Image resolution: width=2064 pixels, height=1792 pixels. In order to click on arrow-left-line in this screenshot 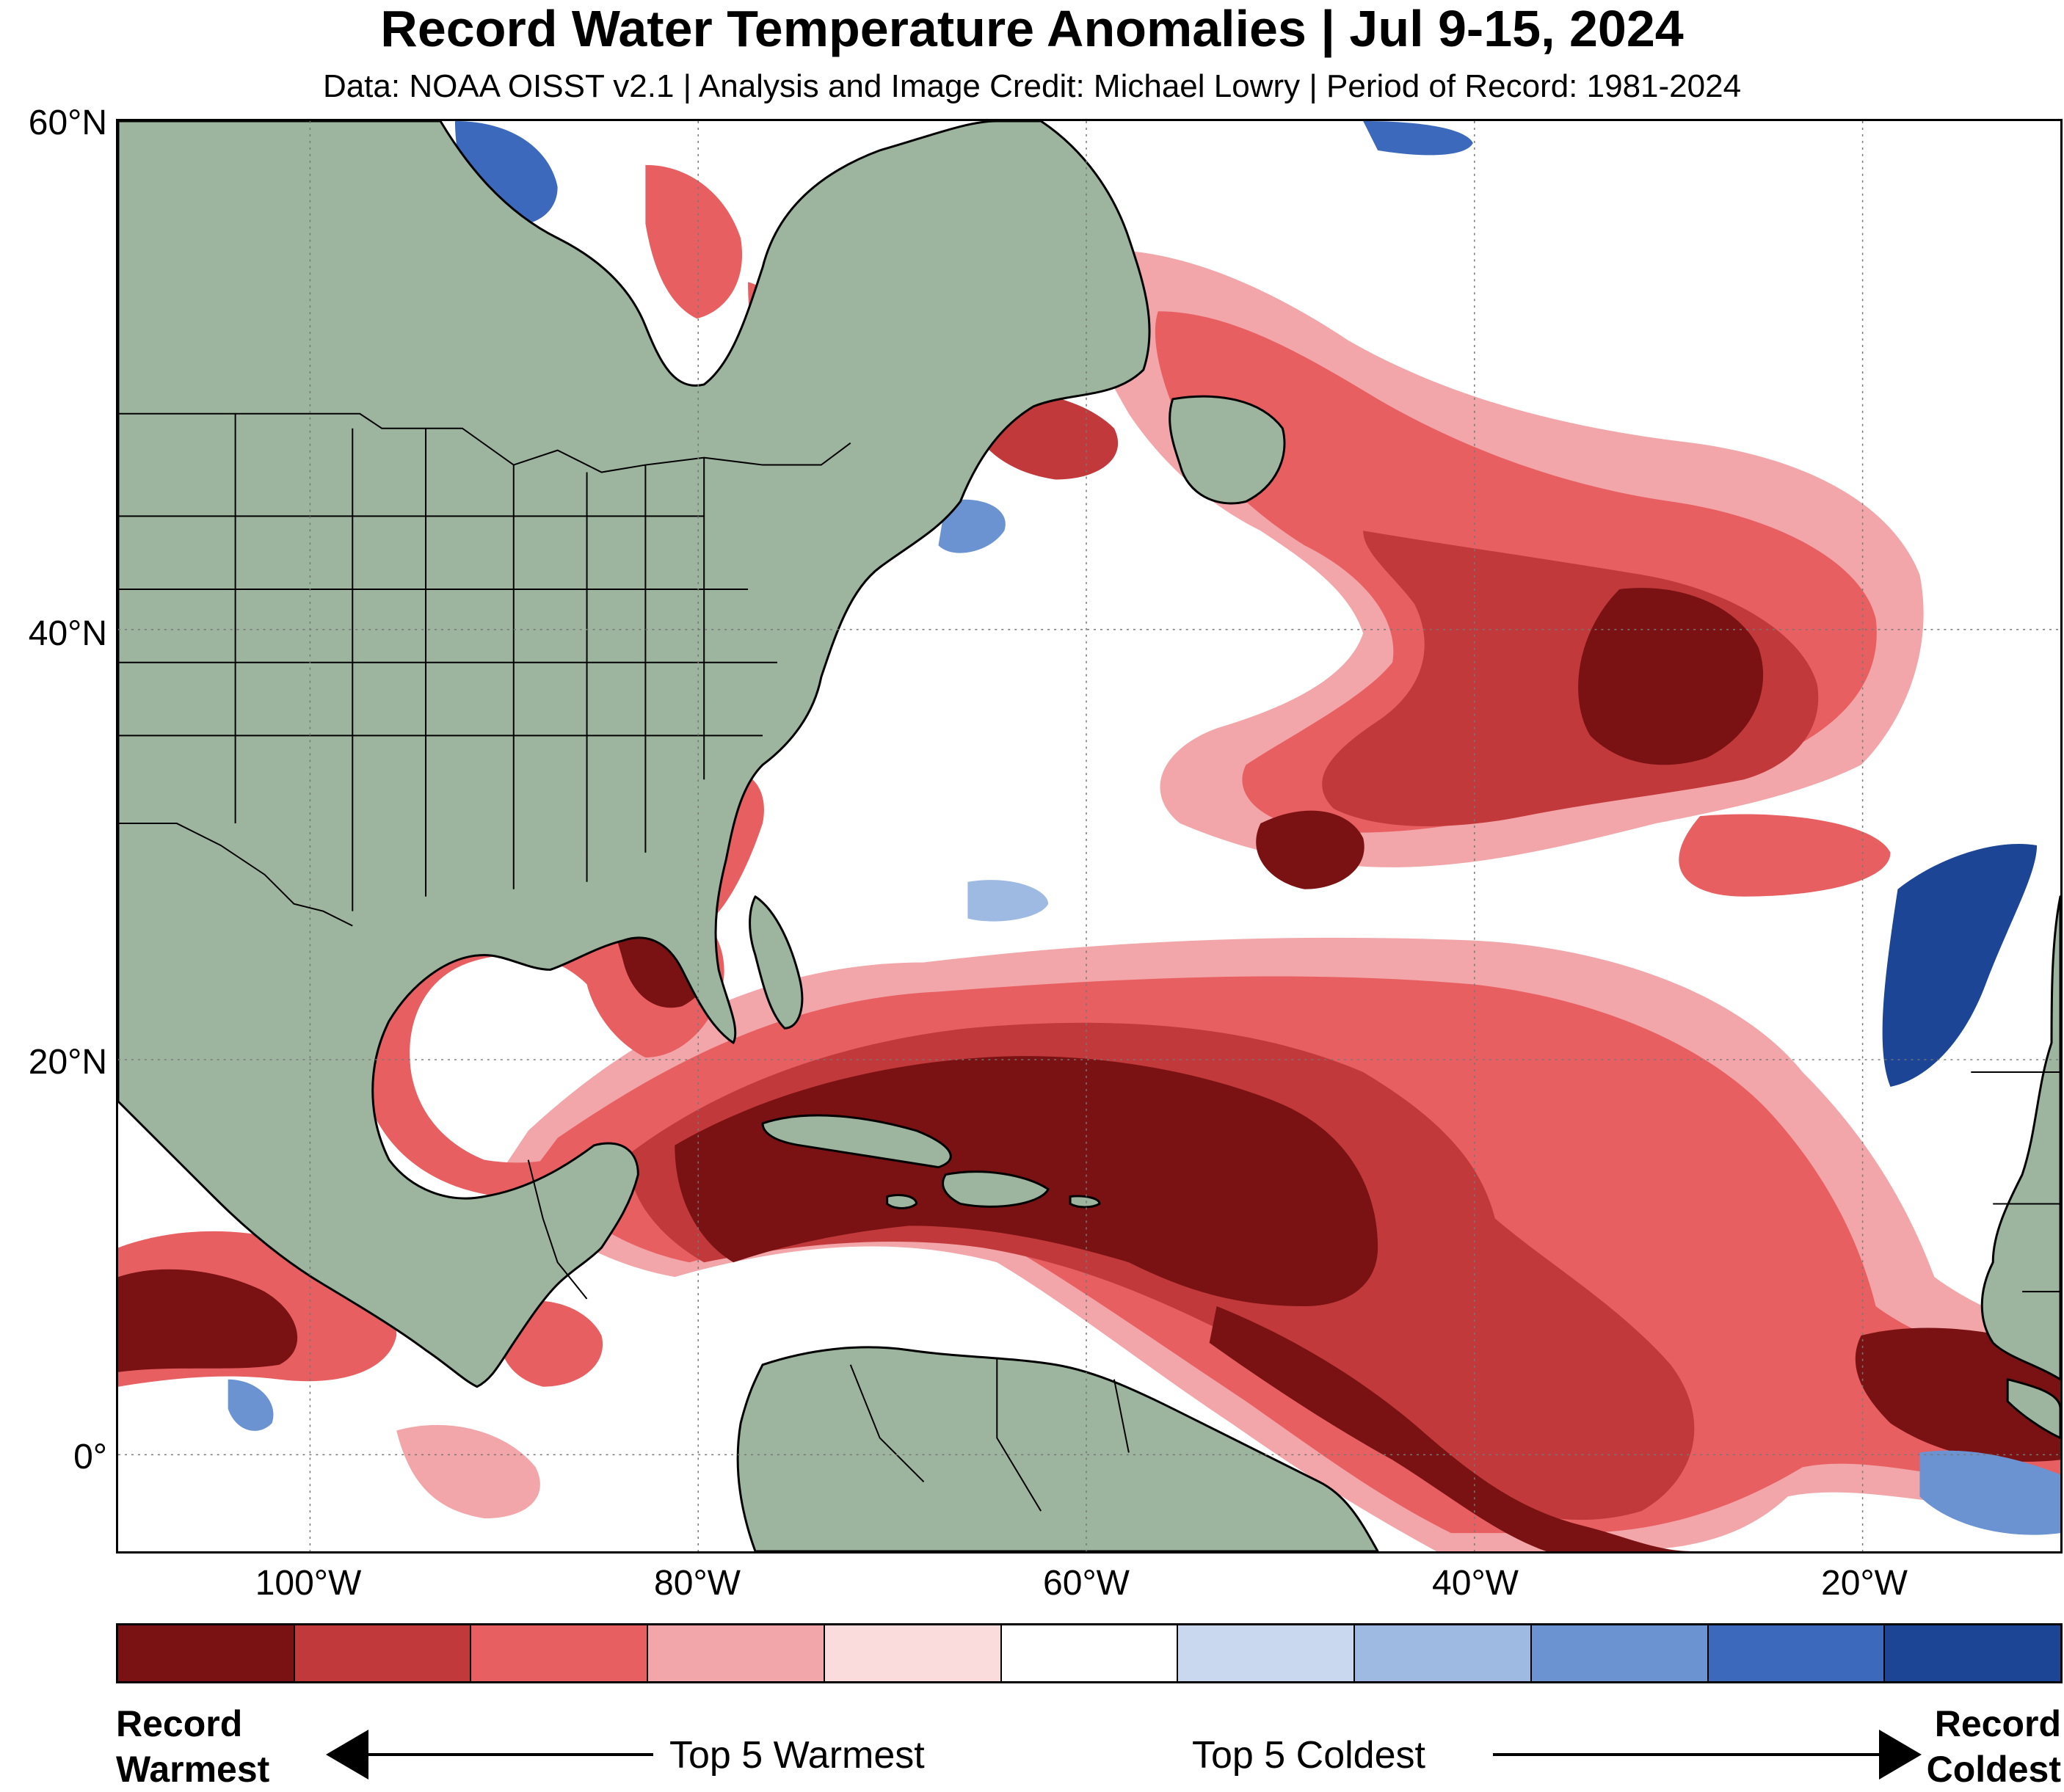, I will do `click(510, 1754)`.